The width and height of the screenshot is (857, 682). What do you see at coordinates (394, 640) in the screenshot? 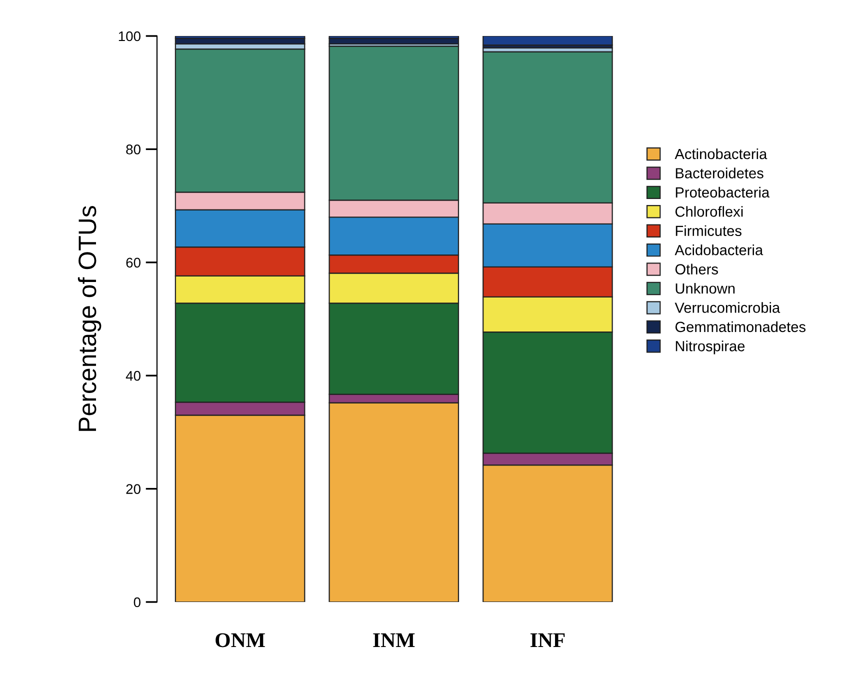
I see `x-tick-label: INM` at bounding box center [394, 640].